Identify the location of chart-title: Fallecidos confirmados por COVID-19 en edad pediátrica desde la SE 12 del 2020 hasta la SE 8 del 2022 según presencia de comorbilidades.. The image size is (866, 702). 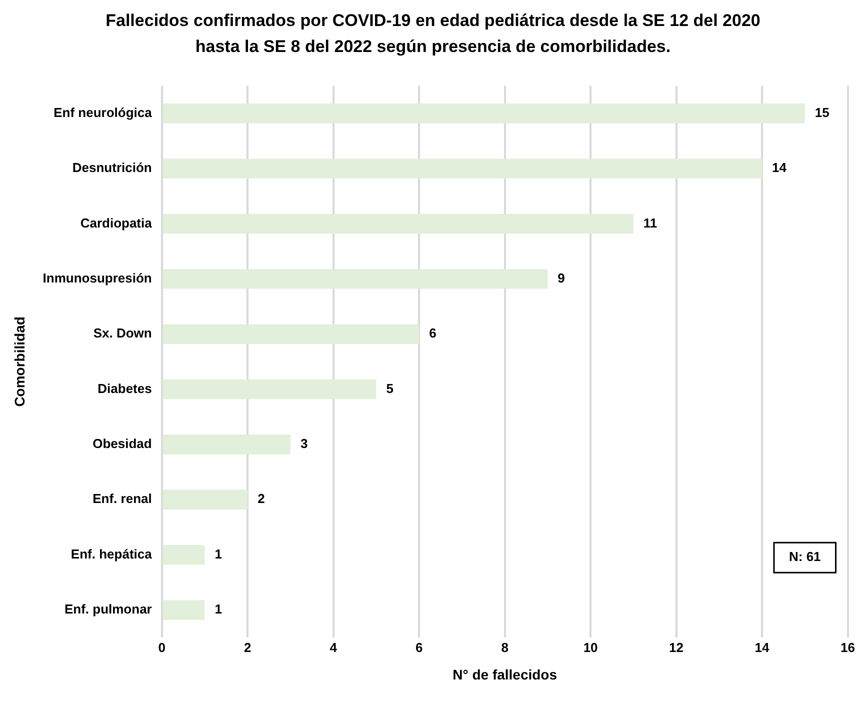
(433, 34).